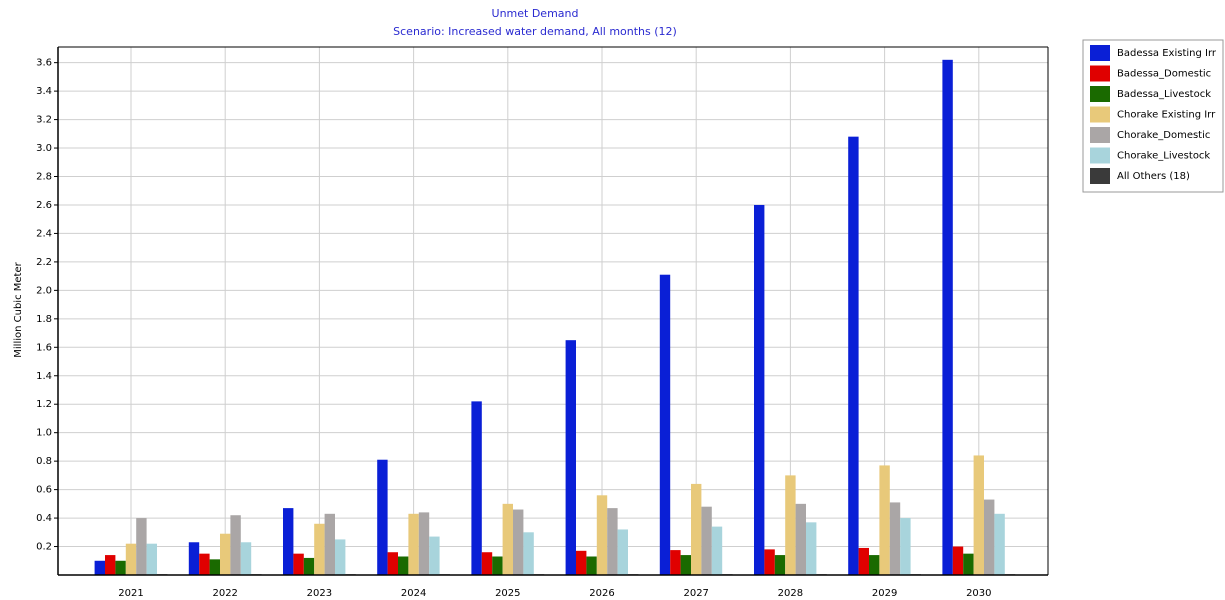 The height and width of the screenshot is (600, 1225). I want to click on y-tick-label: 3.6, so click(44, 63).